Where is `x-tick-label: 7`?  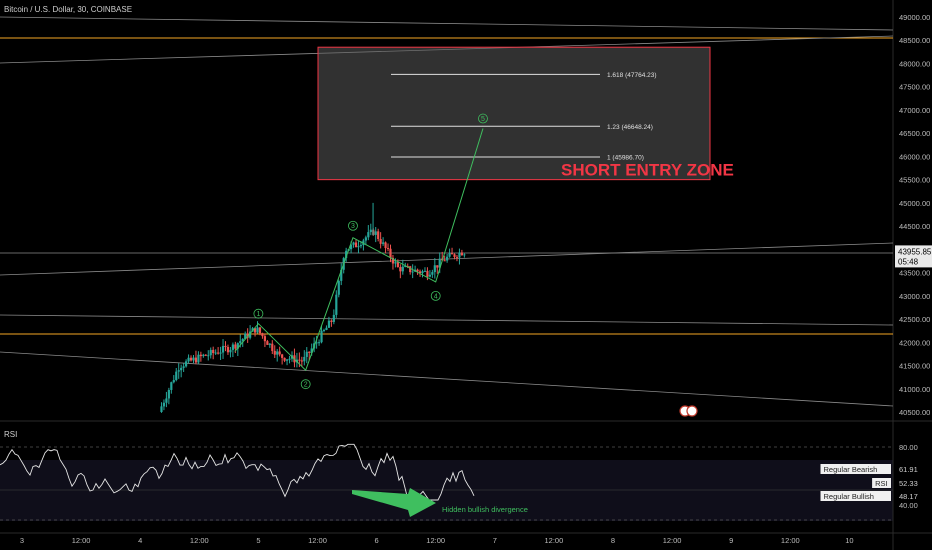
x-tick-label: 7 is located at coordinates (495, 540).